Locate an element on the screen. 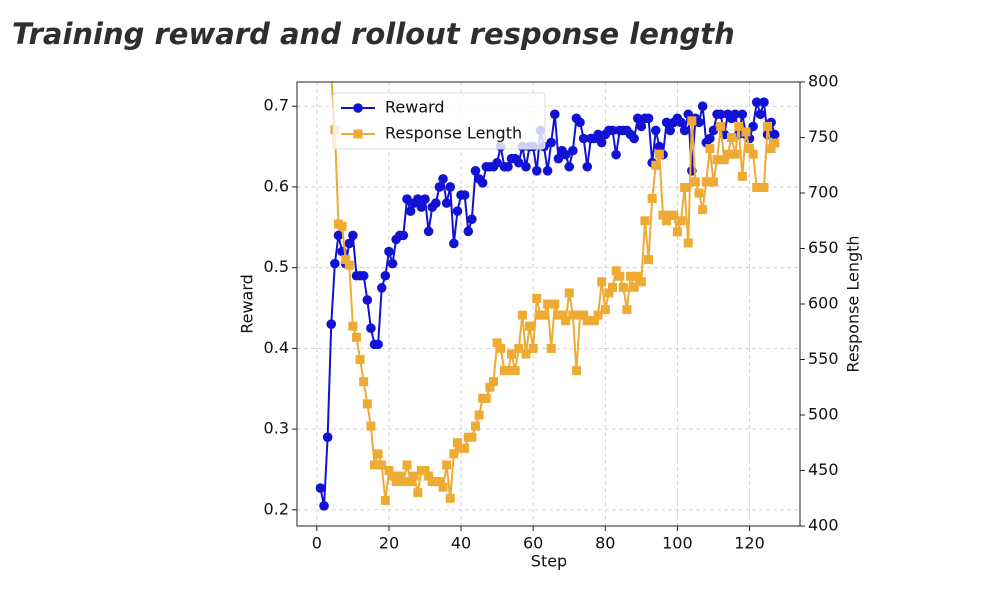 This screenshot has height=612, width=994. x-tick-label: 60 is located at coordinates (533, 543).